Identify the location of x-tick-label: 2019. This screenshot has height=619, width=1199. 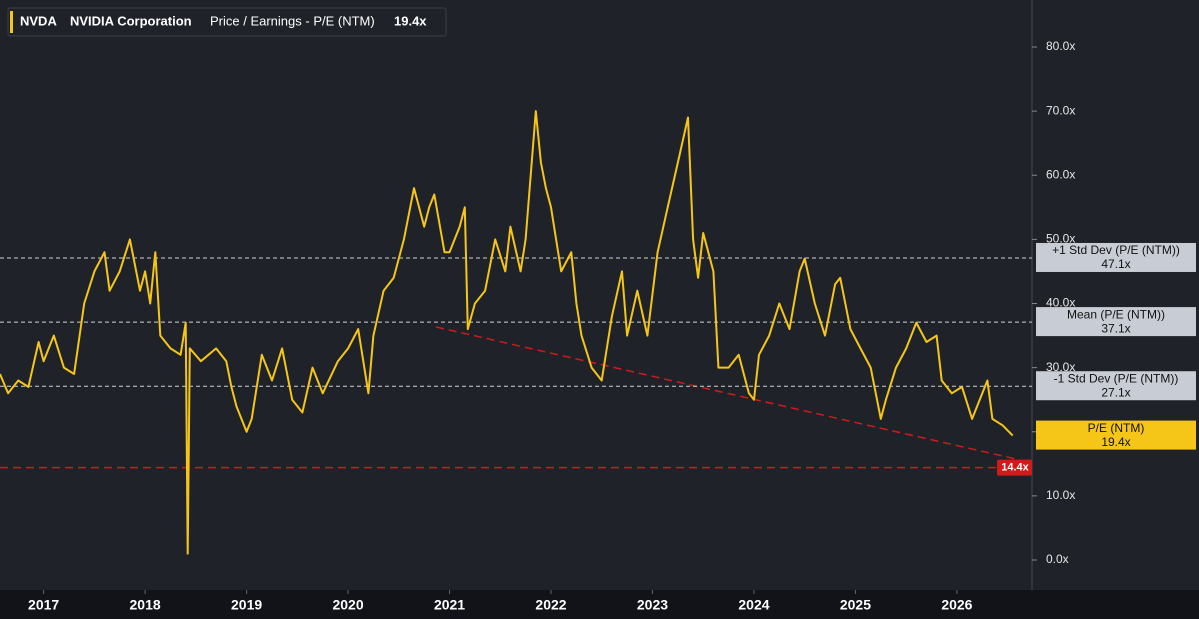
(246, 605).